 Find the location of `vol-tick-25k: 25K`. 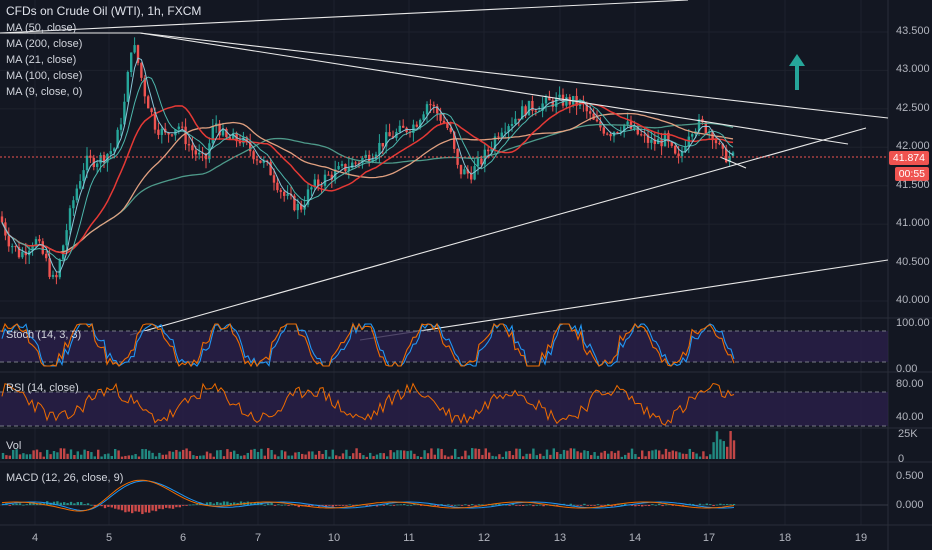

vol-tick-25k: 25K is located at coordinates (908, 434).